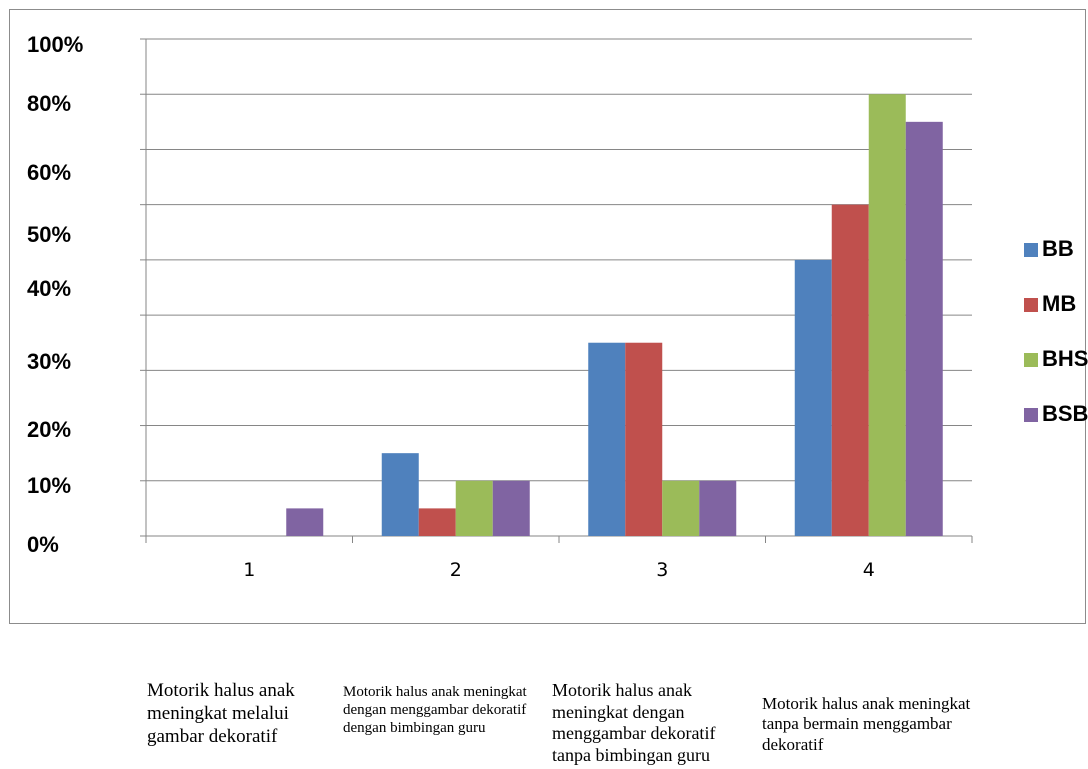 This screenshot has width=1088, height=769. What do you see at coordinates (1065, 413) in the screenshot?
I see `legend-label: BSB` at bounding box center [1065, 413].